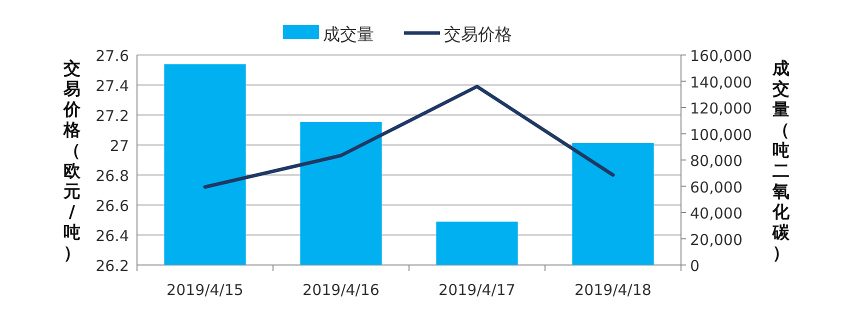  What do you see at coordinates (119, 146) in the screenshot?
I see `y-tick-label: 27` at bounding box center [119, 146].